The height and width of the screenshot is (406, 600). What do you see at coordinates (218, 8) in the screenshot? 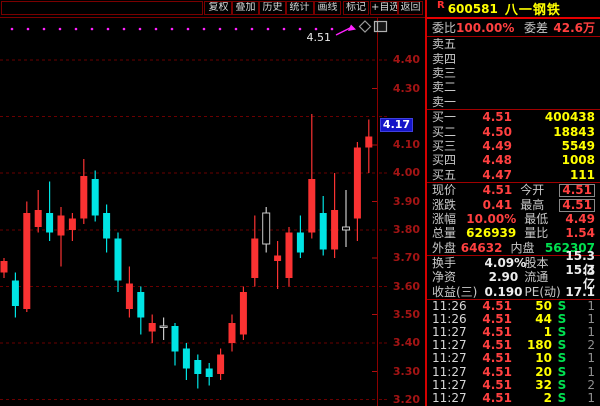
I see `adjust-price-button: 复权` at bounding box center [218, 8].